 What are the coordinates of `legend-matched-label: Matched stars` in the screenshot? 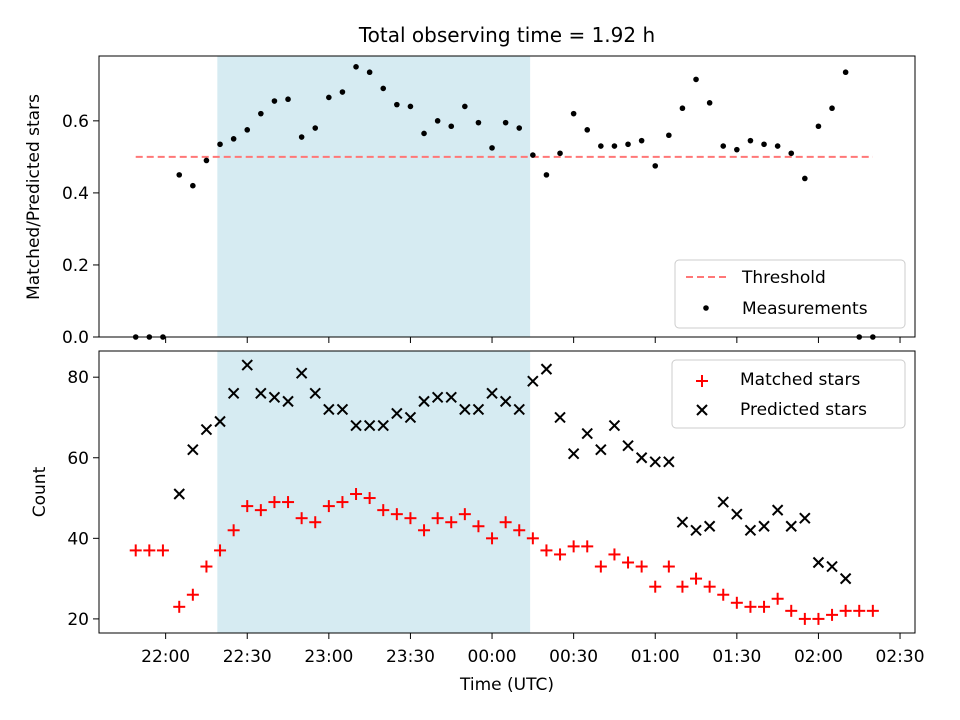 It's located at (800, 380).